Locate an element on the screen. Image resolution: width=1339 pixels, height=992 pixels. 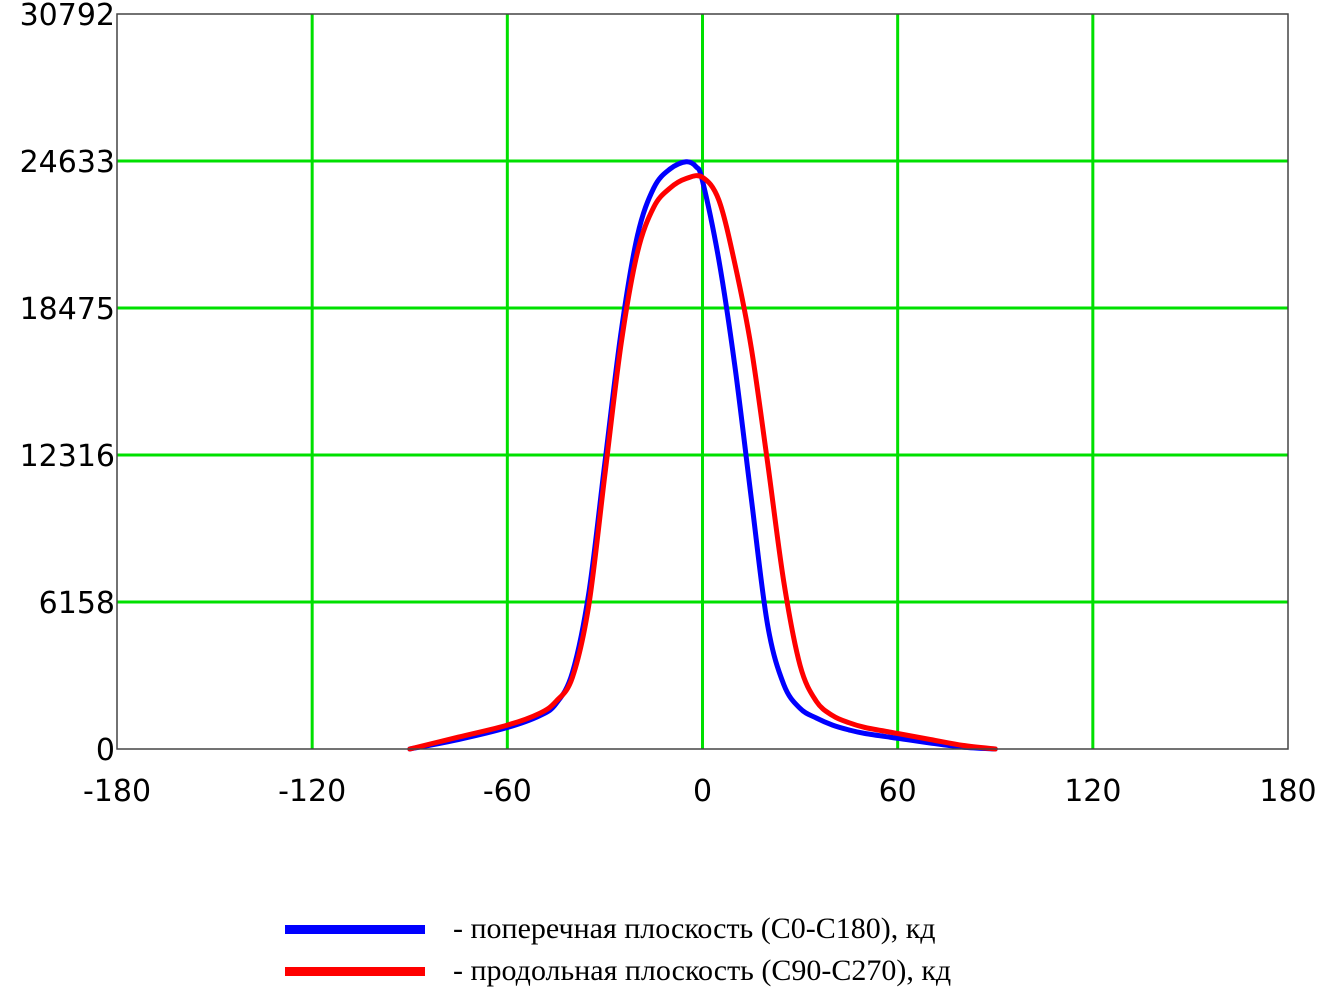
legend-label: - продольная плоскость (C90-C270), кд is located at coordinates (702, 970).